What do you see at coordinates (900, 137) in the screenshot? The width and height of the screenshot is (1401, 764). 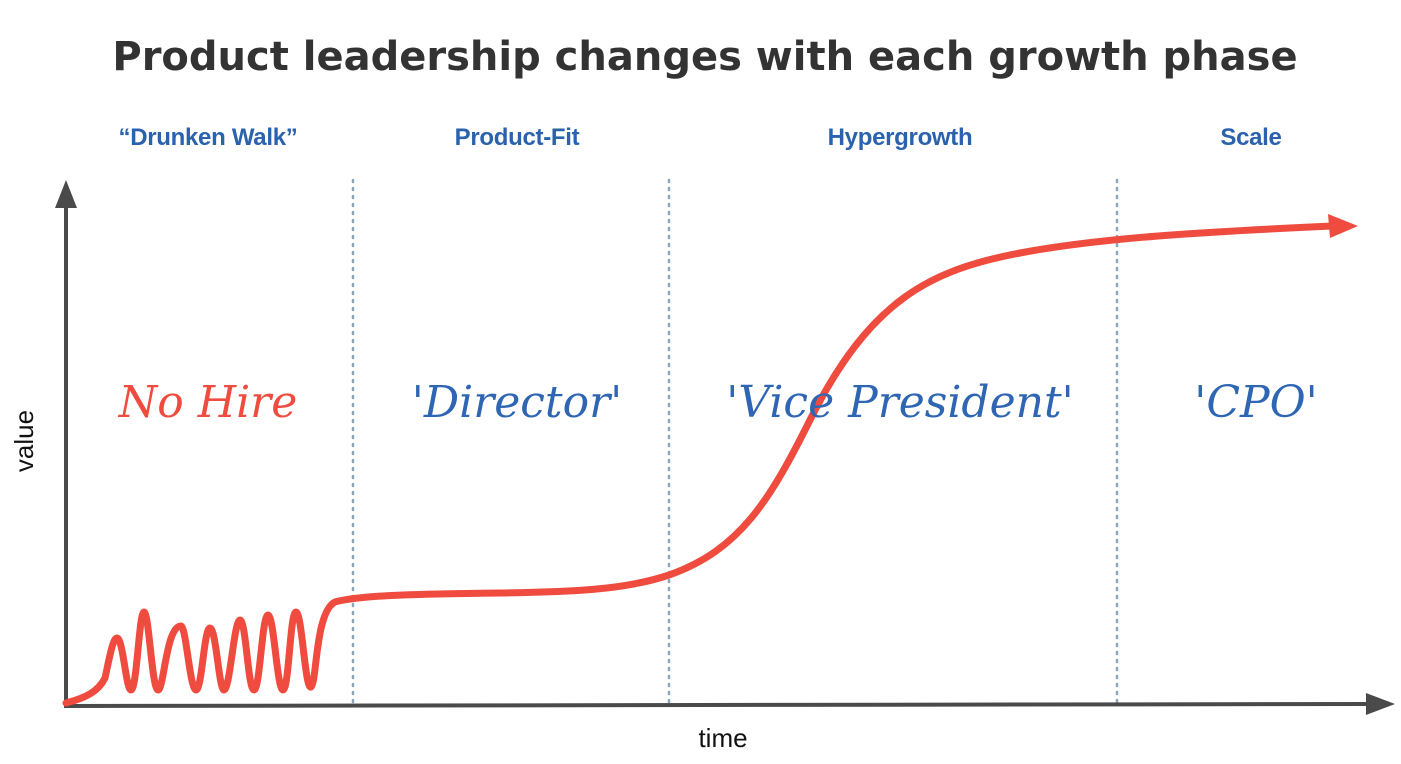 I see `phase-label-hypergrowth: Hypergrowth` at bounding box center [900, 137].